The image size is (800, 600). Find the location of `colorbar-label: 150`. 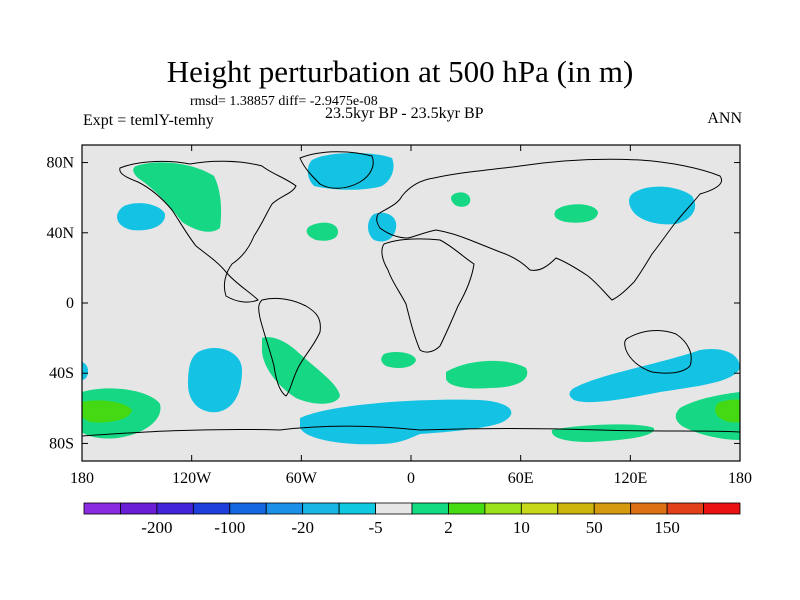

colorbar-label: 150 is located at coordinates (667, 527).